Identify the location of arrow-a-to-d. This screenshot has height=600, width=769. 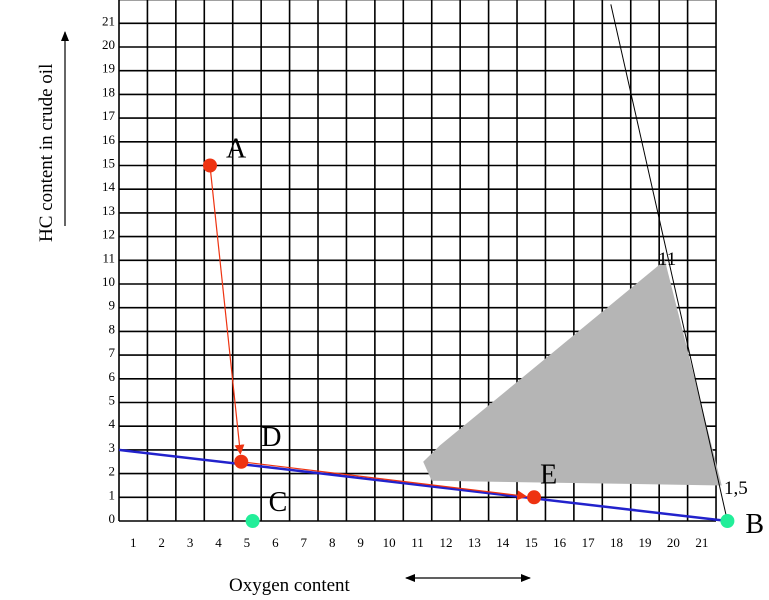
(227, 310).